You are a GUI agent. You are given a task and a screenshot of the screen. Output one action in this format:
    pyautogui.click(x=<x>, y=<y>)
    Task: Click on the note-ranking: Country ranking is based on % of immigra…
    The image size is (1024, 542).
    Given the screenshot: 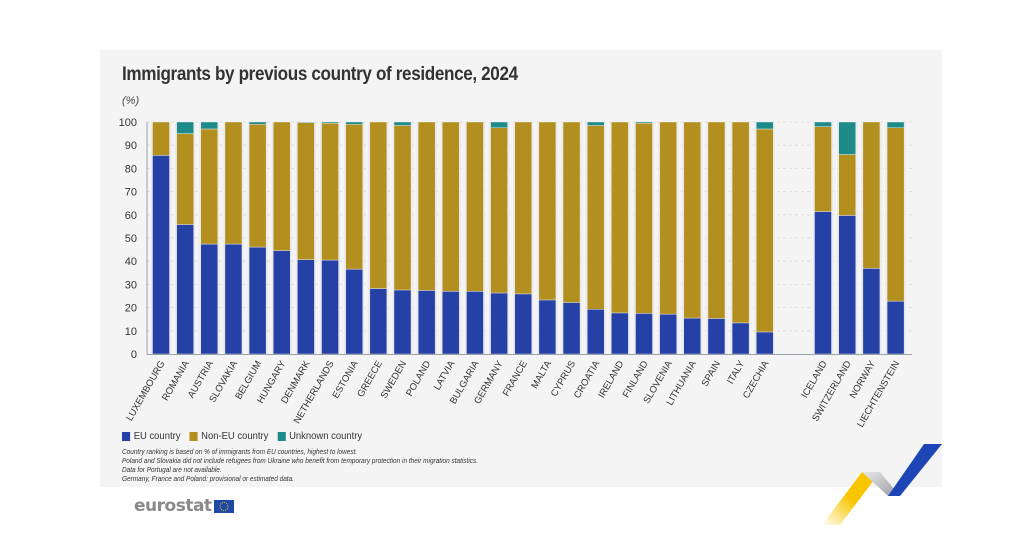 What is the action you would take?
    pyautogui.click(x=240, y=451)
    